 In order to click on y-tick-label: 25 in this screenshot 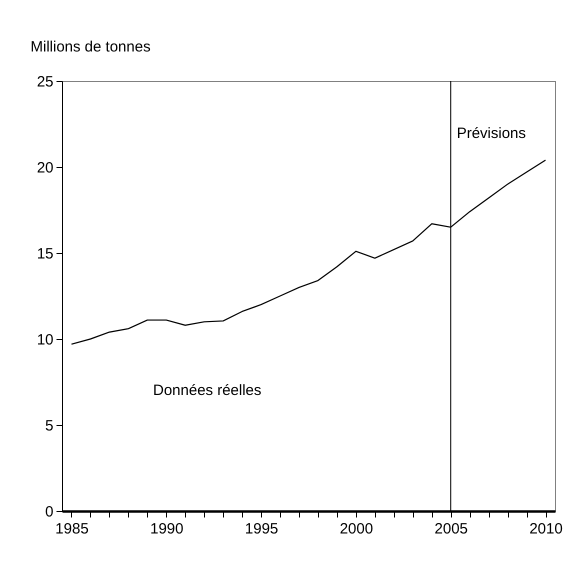, I will do `click(45, 82)`.